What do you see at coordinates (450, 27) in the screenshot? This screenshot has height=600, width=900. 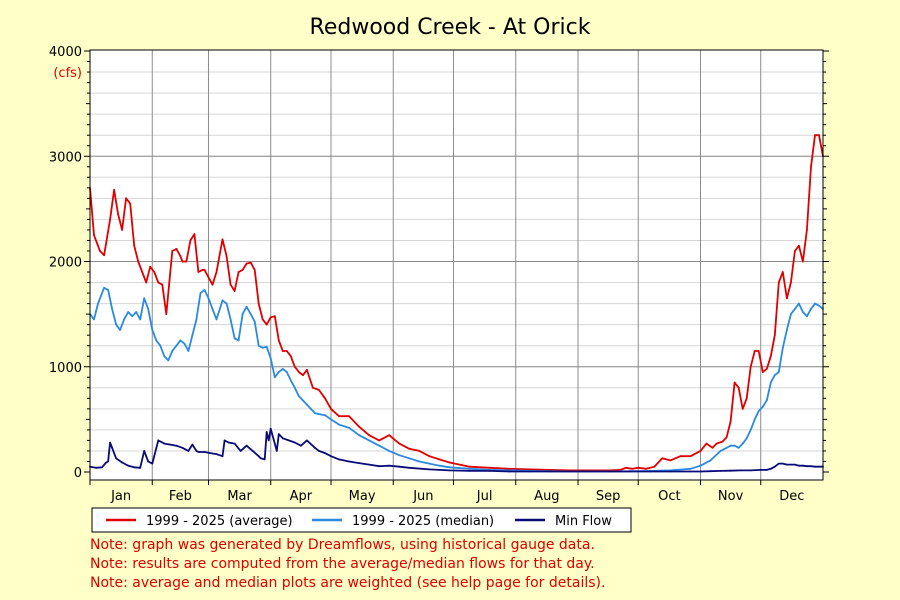 I see `chart-title: Redwood Creek - At Orick` at bounding box center [450, 27].